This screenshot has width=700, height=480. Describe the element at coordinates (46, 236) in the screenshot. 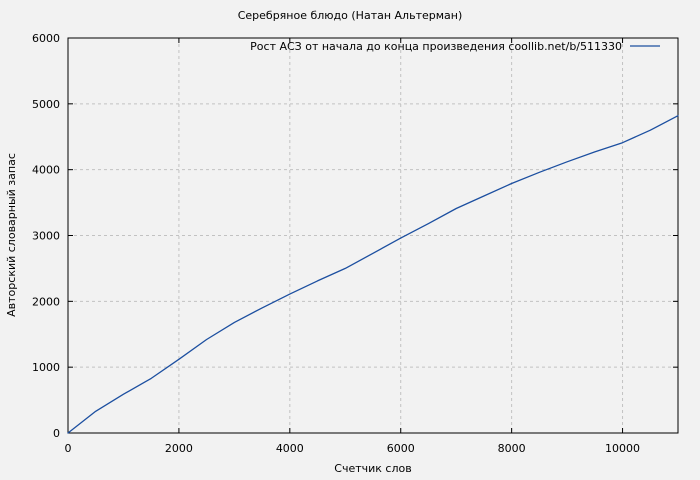

I see `y-tick-label: 3000` at that location.